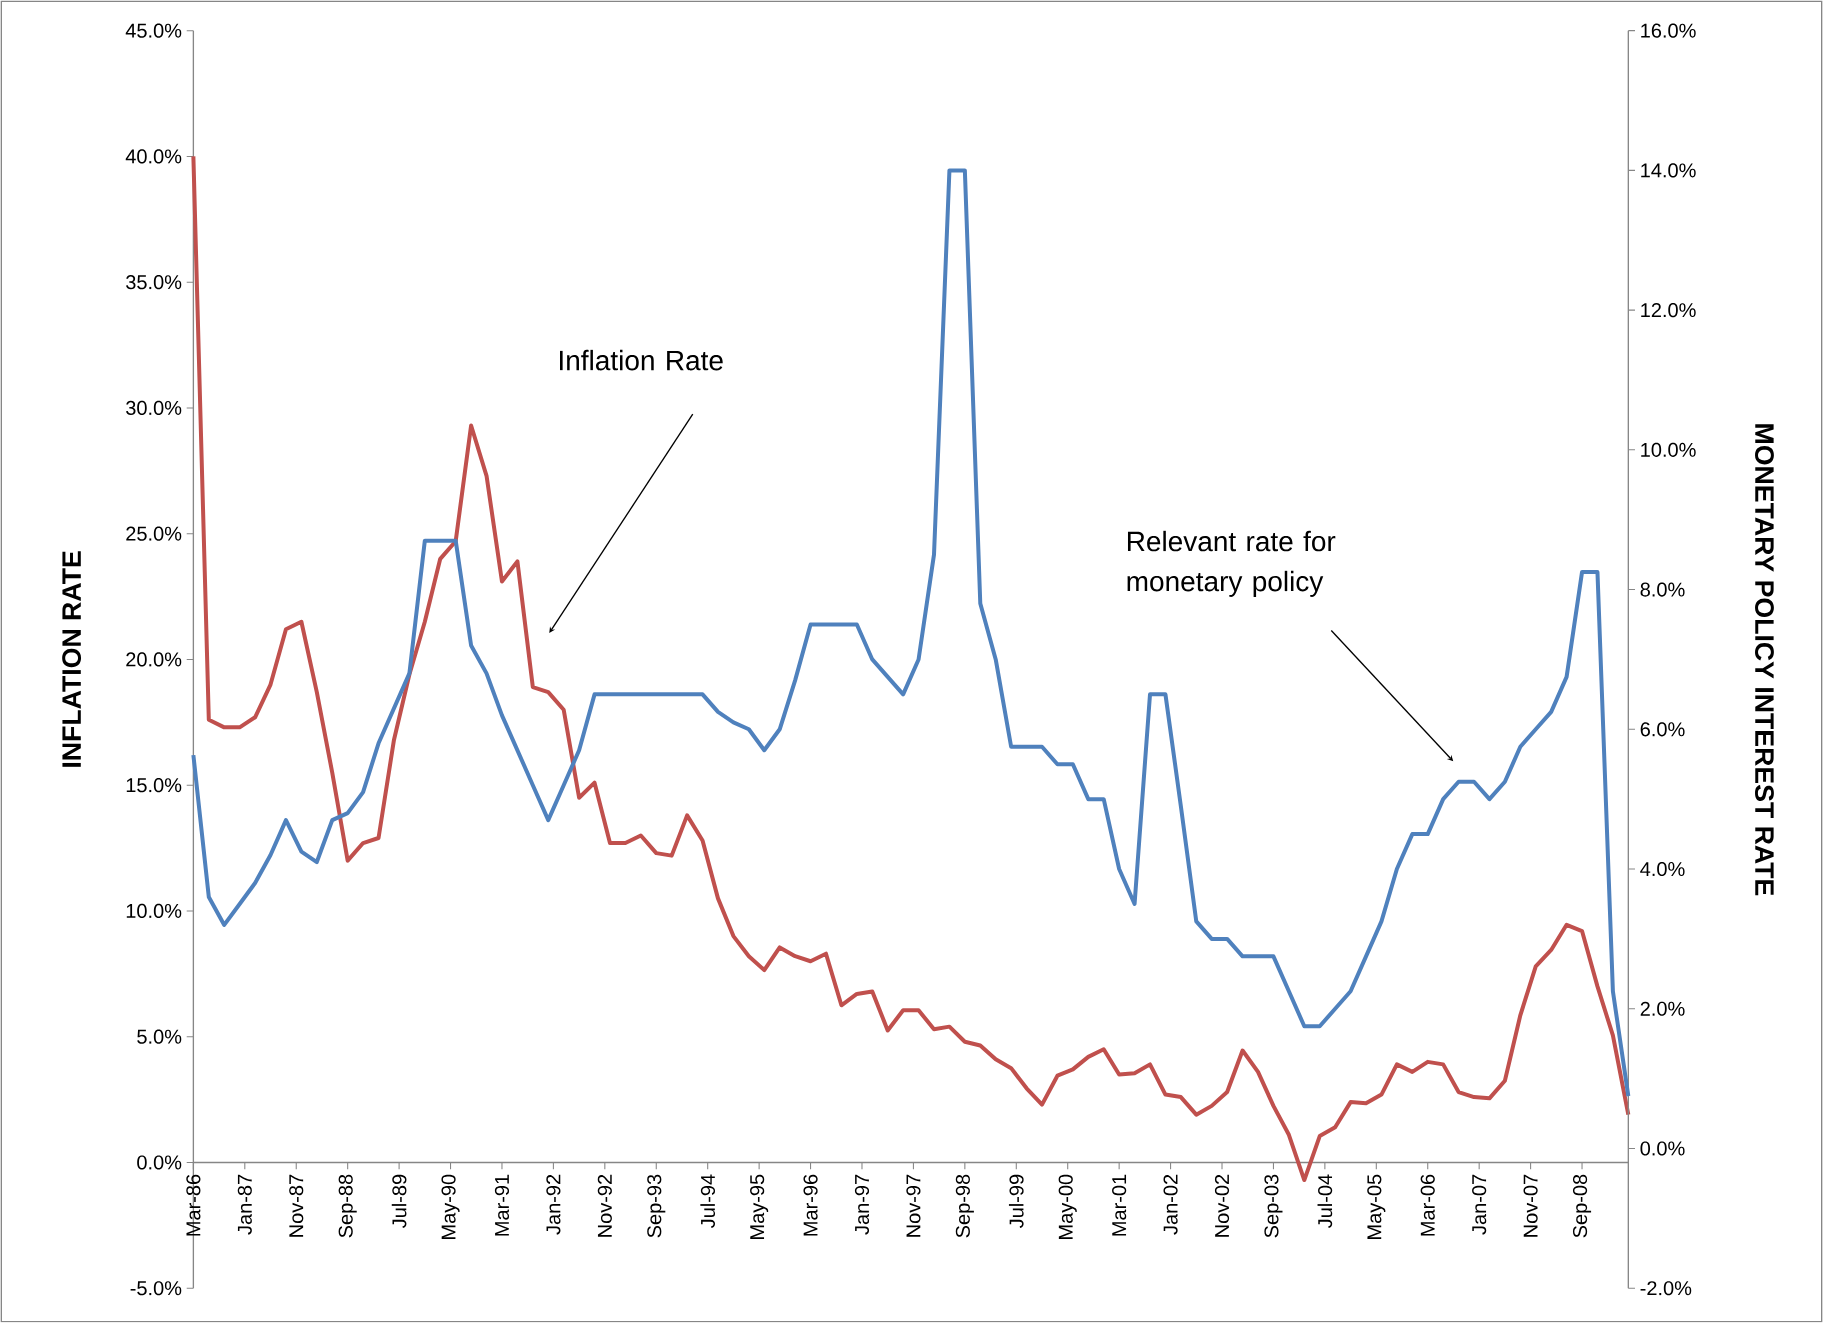 The image size is (1823, 1323). What do you see at coordinates (1662, 729) in the screenshot?
I see `y2-tick-label: 6.0%` at bounding box center [1662, 729].